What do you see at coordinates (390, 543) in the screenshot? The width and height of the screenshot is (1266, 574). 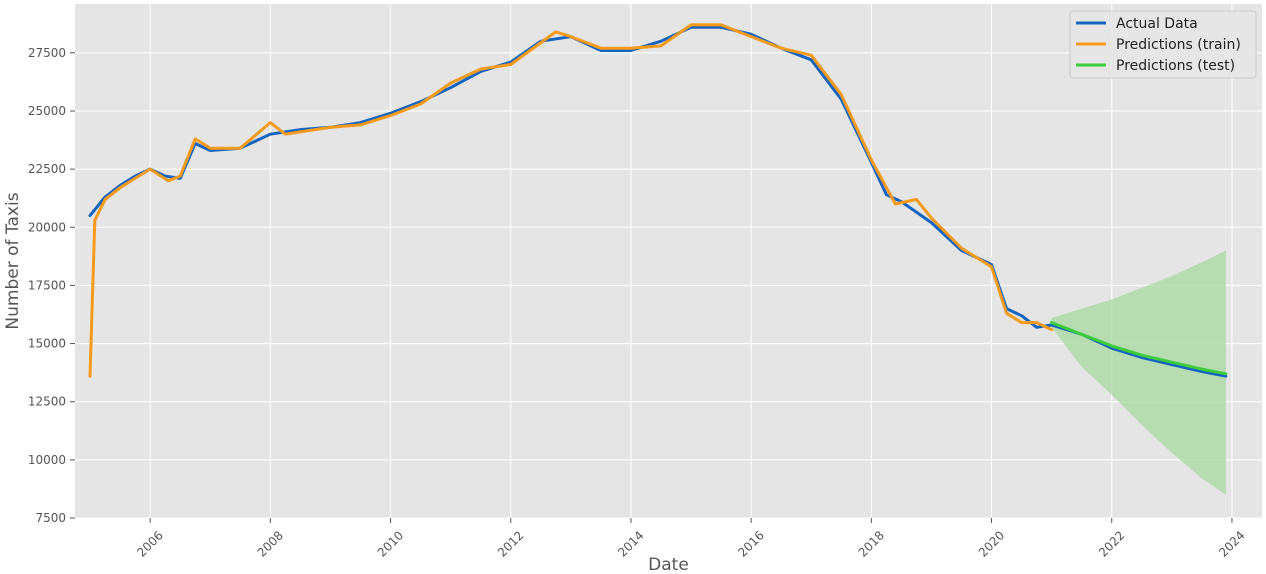 I see `x-tick-label: 2010` at bounding box center [390, 543].